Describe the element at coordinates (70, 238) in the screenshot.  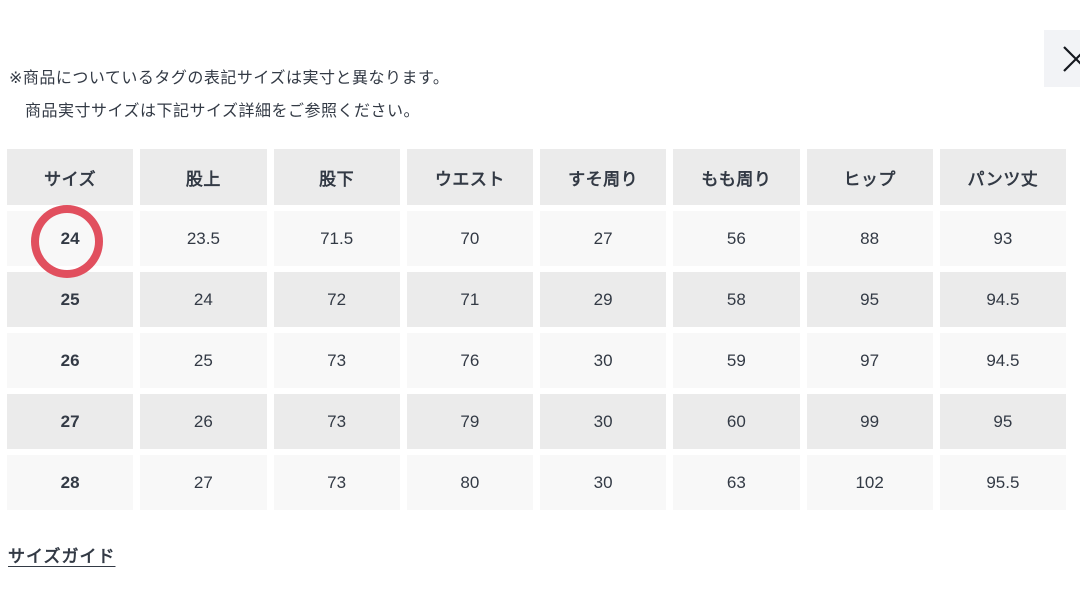
I see `size-cell: 24` at that location.